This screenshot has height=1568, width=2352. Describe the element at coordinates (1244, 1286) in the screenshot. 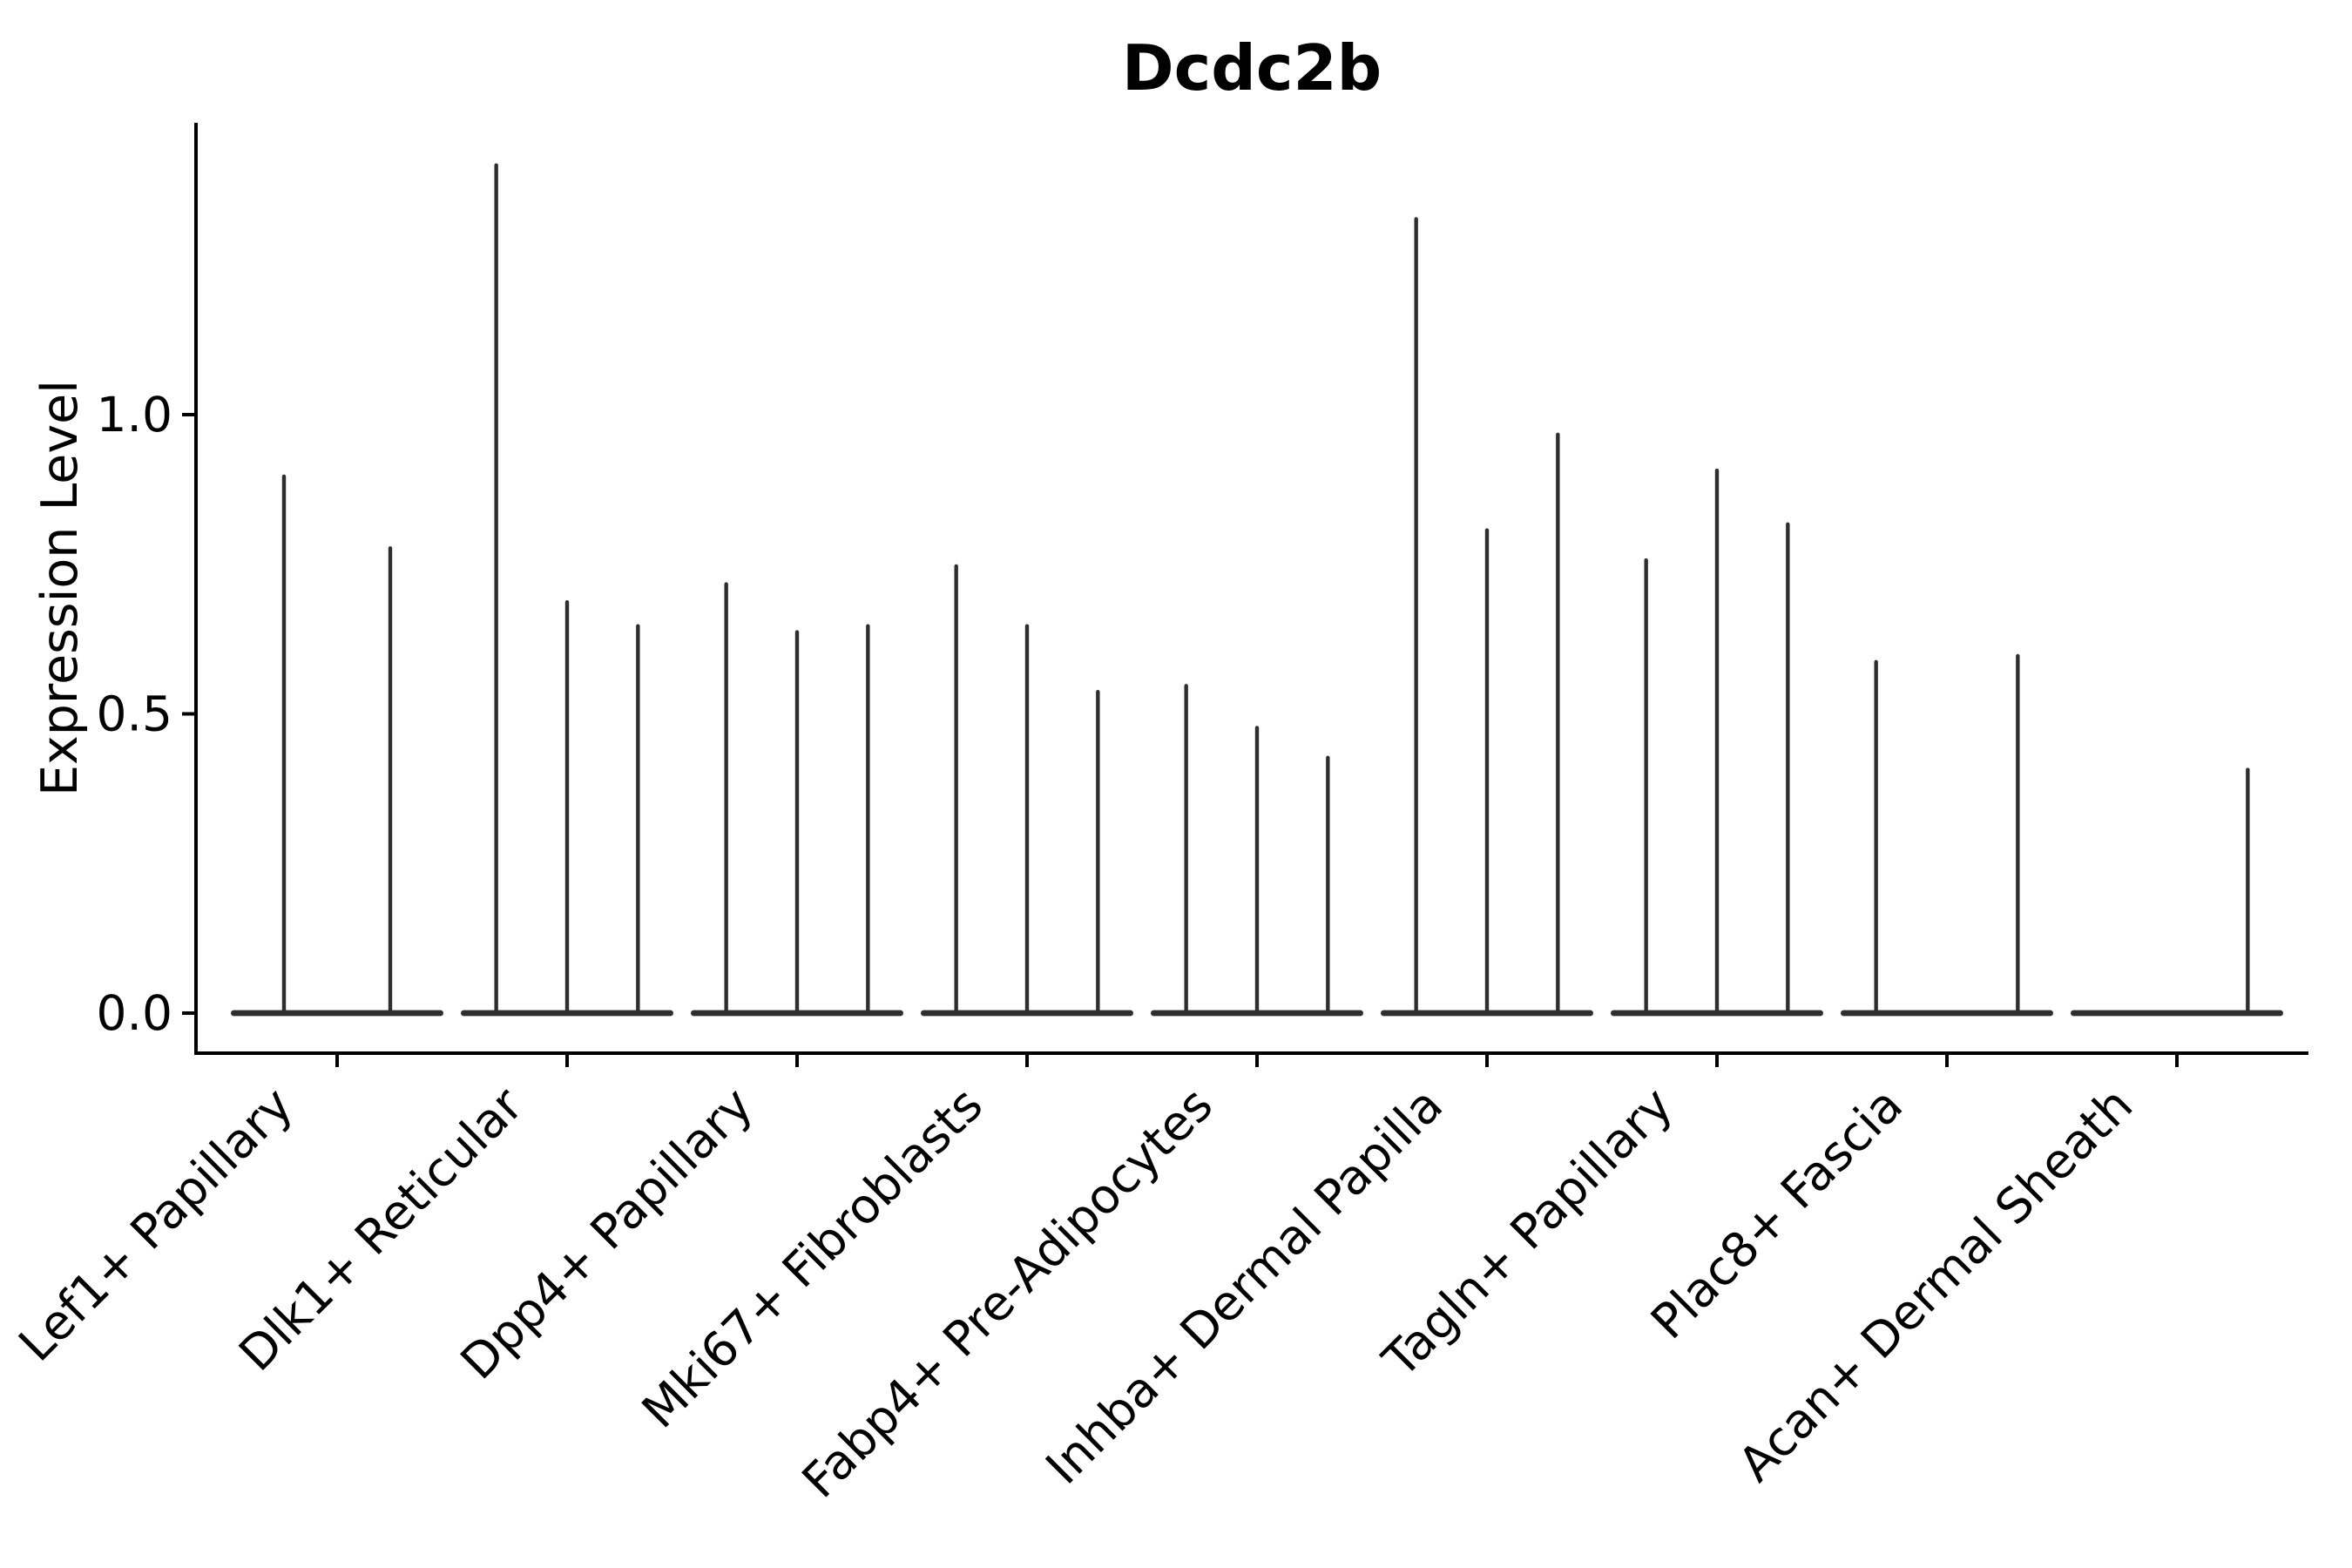

I see `x-tick-label: Inhba+ Dermal Papilla` at that location.